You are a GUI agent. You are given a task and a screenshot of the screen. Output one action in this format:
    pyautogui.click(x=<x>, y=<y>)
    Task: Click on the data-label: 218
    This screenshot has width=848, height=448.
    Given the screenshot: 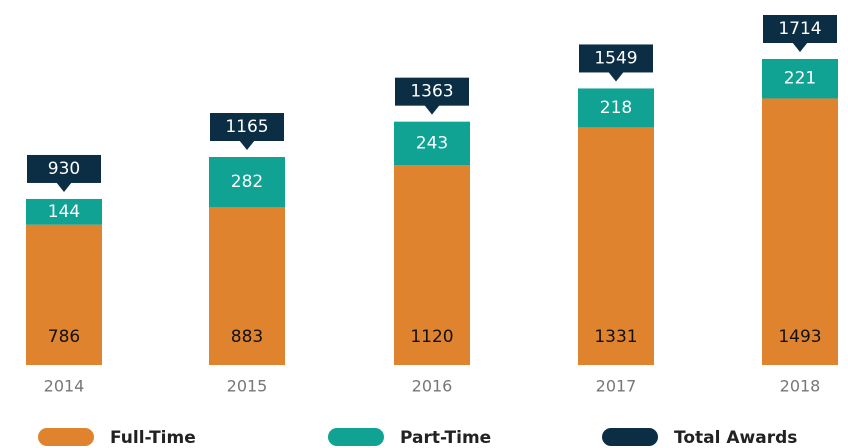 What is the action you would take?
    pyautogui.click(x=616, y=108)
    